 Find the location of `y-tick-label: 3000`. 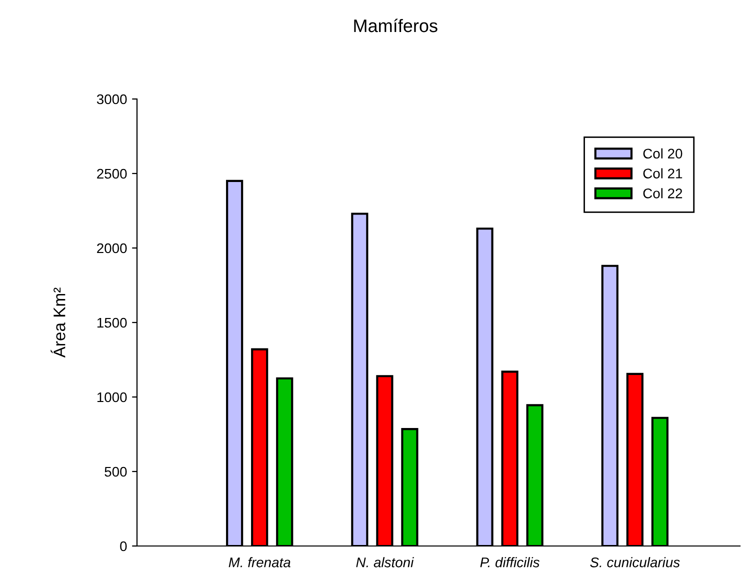

y-tick-label: 3000 is located at coordinates (111, 99).